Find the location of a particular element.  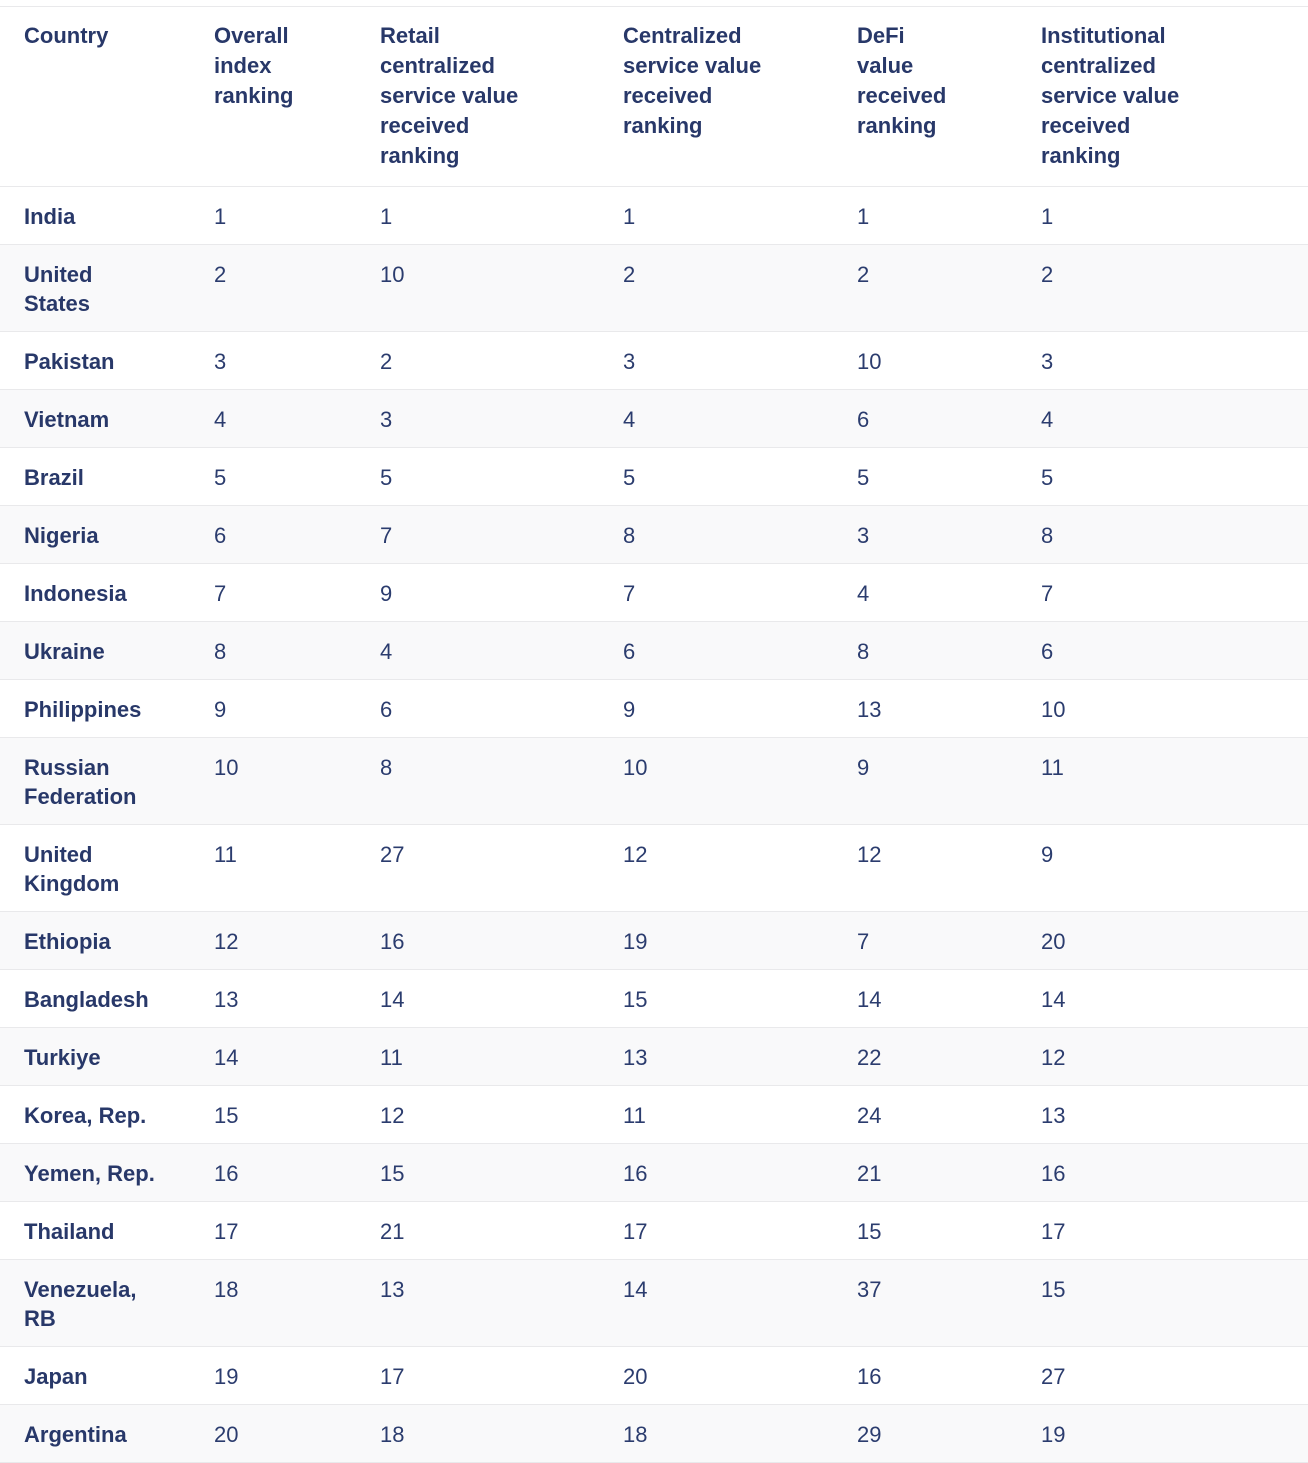

centralized-ranking-cell: 10 is located at coordinates (635, 767).